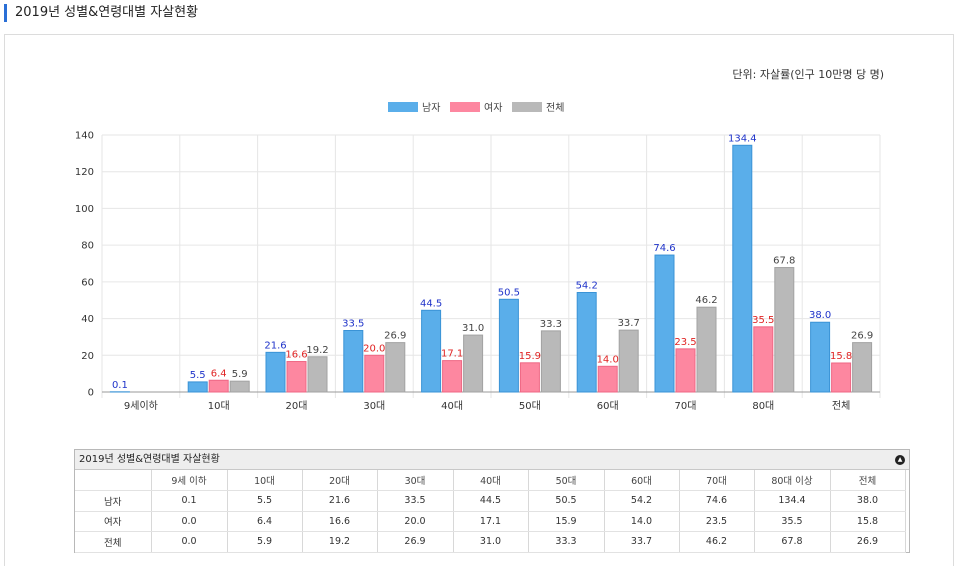  What do you see at coordinates (717, 521) in the screenshot?
I see `table-cell: 23.5` at bounding box center [717, 521].